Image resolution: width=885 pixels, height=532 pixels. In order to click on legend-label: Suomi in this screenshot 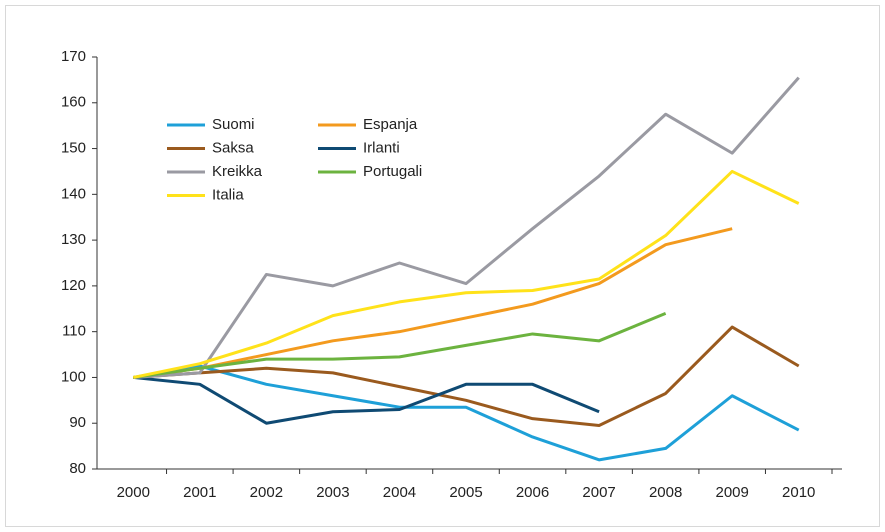, I will do `click(233, 124)`.